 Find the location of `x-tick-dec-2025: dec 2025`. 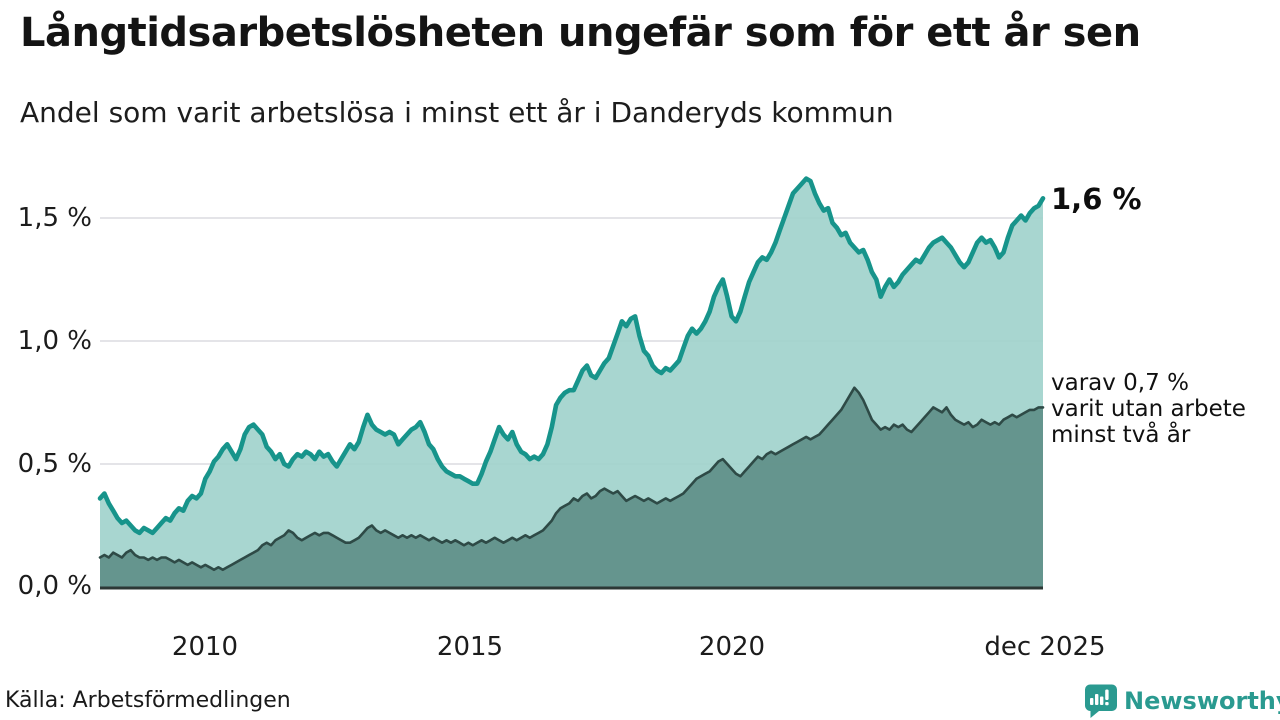

x-tick-dec-2025: dec 2025 is located at coordinates (1045, 647).